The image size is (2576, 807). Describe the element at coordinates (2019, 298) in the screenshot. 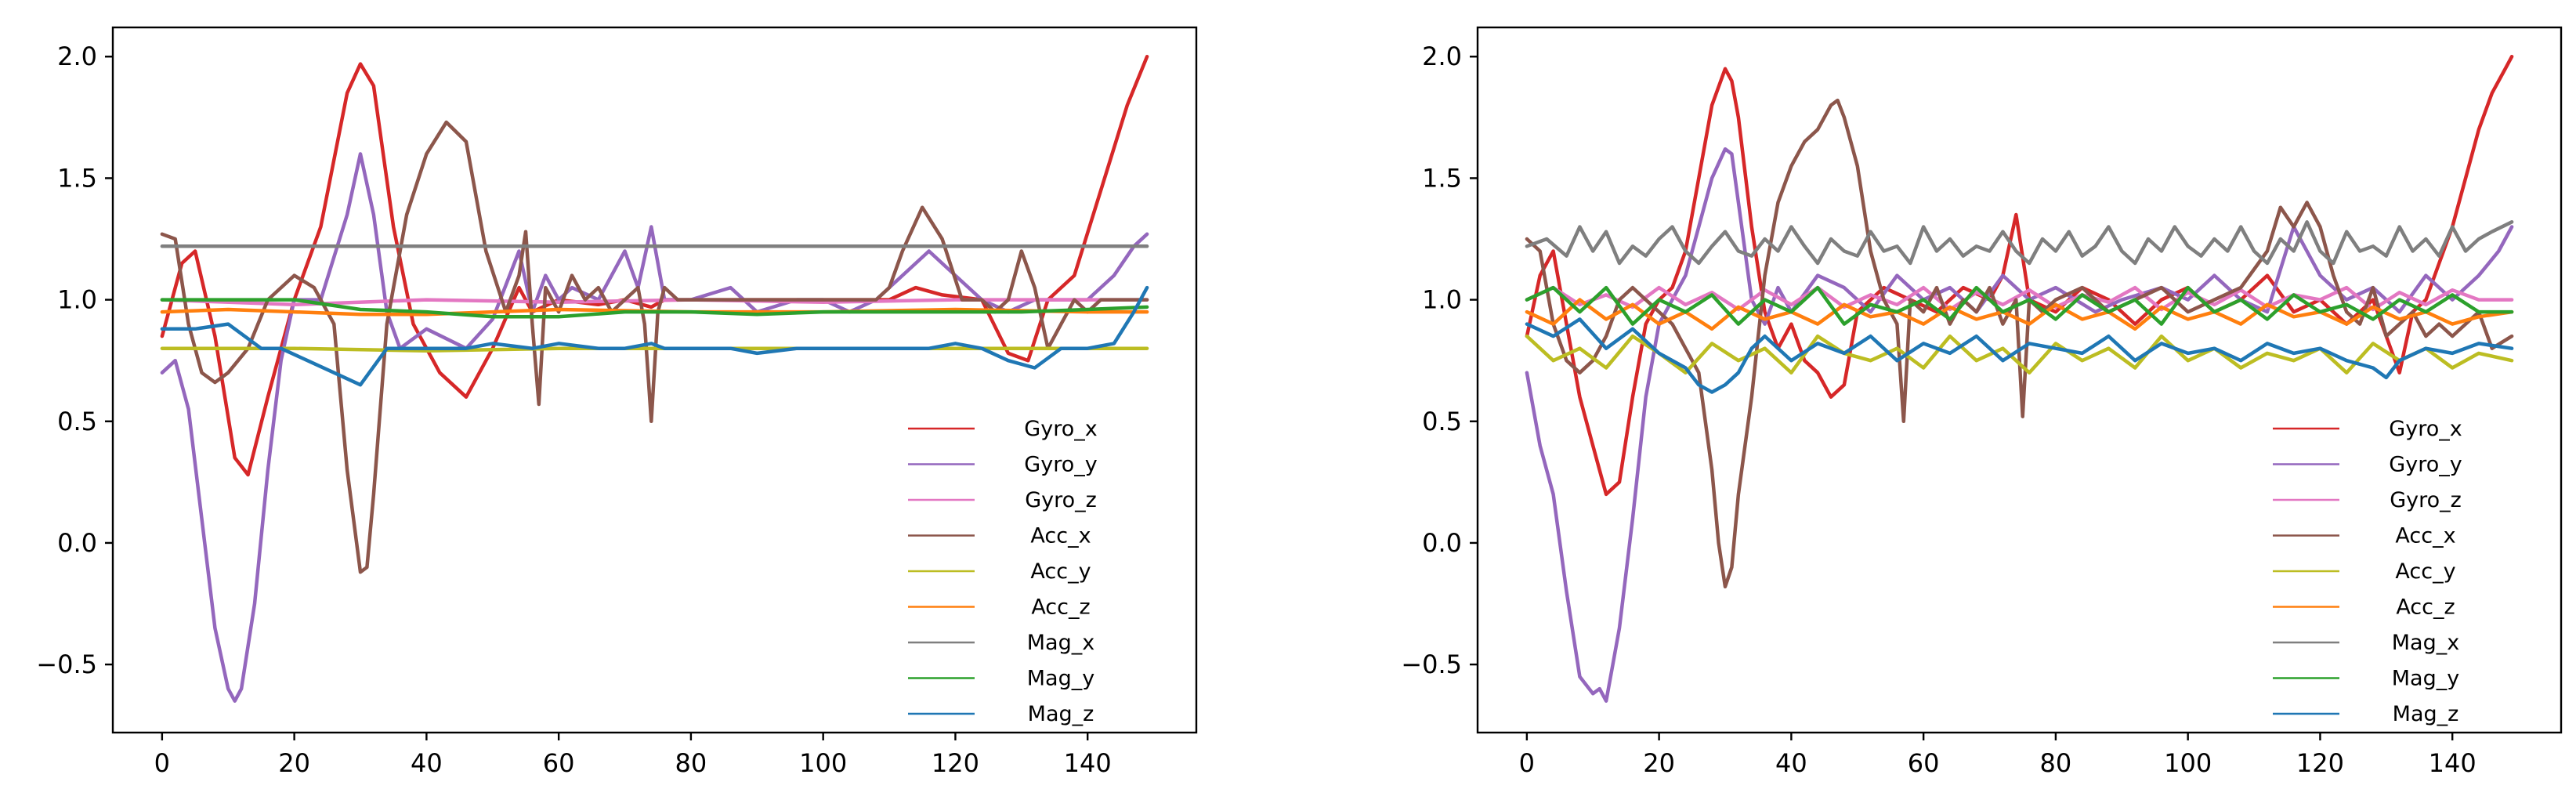

I see `series-line-gyro-z` at that location.